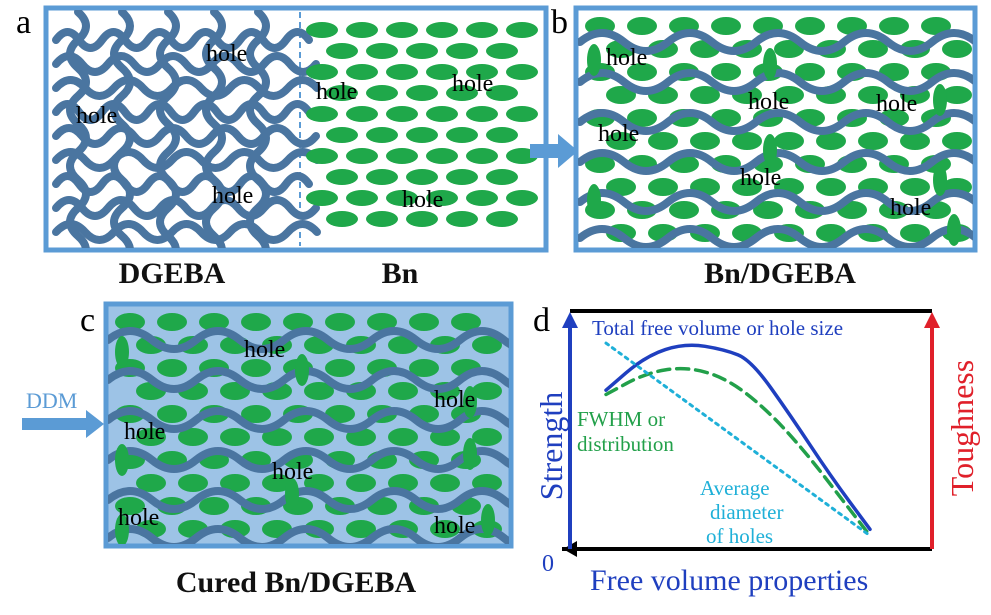 This screenshot has height=615, width=991. I want to click on chart-series, so click(738, 439).